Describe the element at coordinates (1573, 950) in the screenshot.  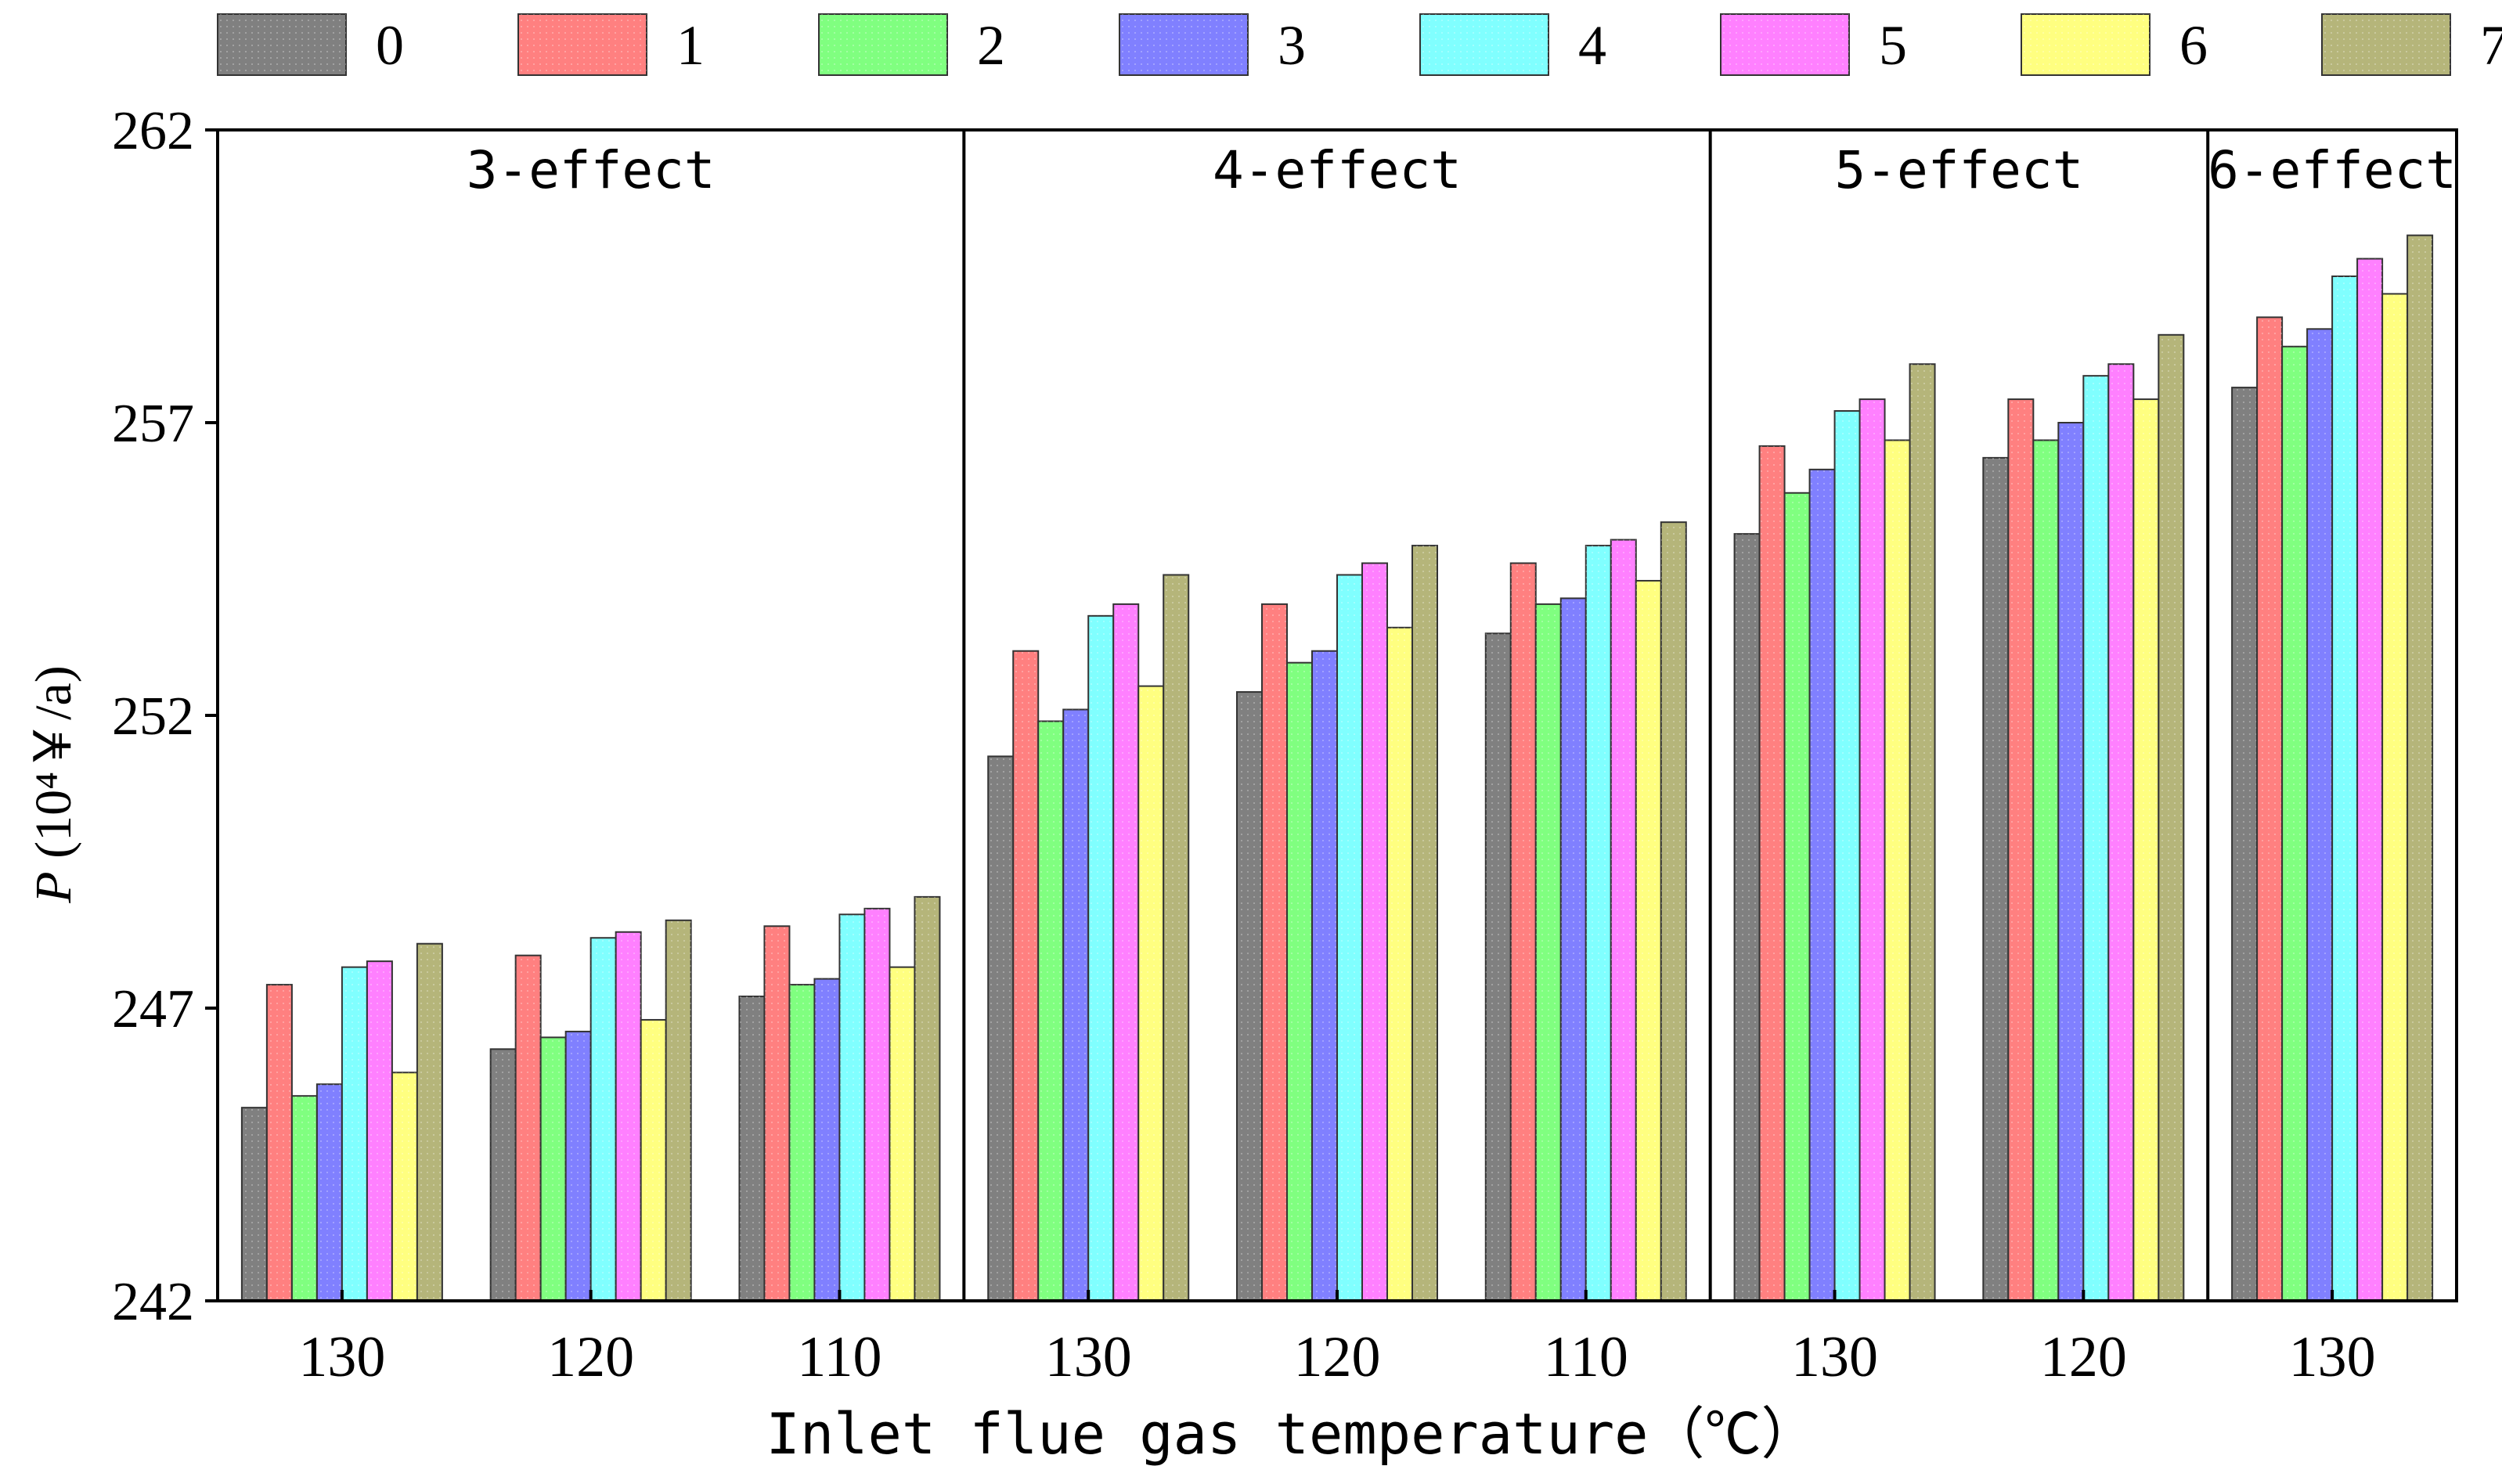
I see `bar-texture-s3-c5` at that location.